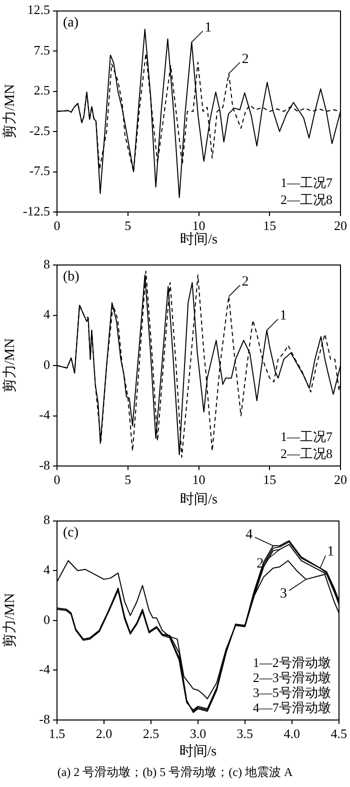 The width and height of the screenshot is (350, 787). Describe the element at coordinates (292, 734) in the screenshot. I see `x-tick-label: 4.0` at that location.